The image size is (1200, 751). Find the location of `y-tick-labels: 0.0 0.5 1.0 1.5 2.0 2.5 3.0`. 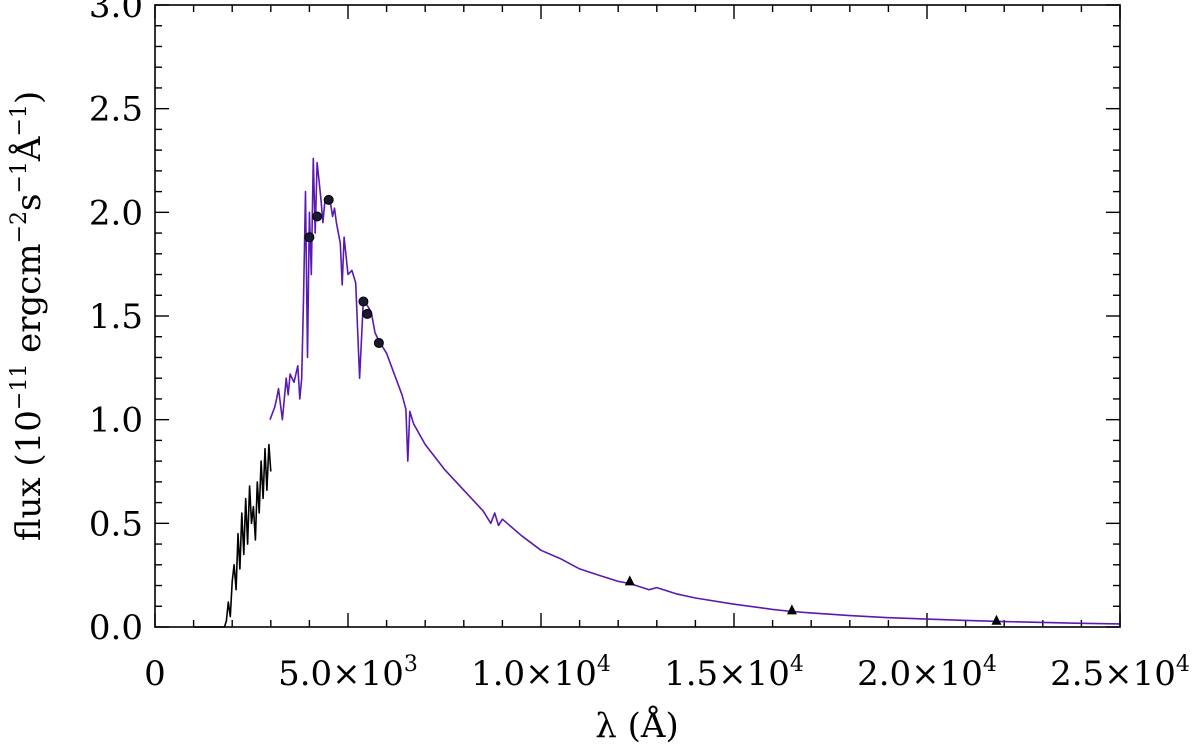

y-tick-labels: 0.0 0.5 1.0 1.5 2.0 2.5 3.0 is located at coordinates (116, 324).